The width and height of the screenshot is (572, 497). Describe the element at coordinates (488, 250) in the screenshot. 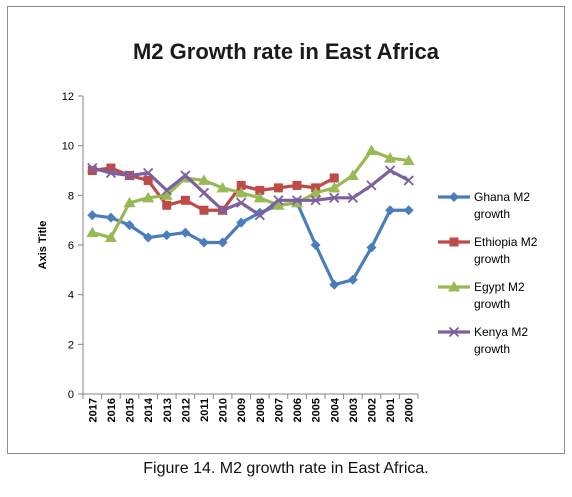

I see `legend-entry: Ethiopia M2 growth` at that location.